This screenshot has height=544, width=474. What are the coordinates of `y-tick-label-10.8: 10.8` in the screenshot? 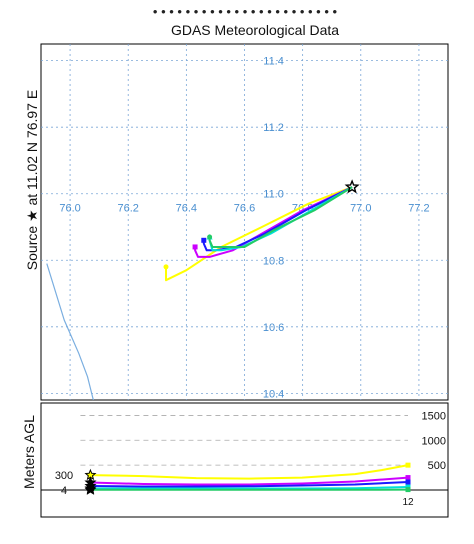 It's located at (273, 261).